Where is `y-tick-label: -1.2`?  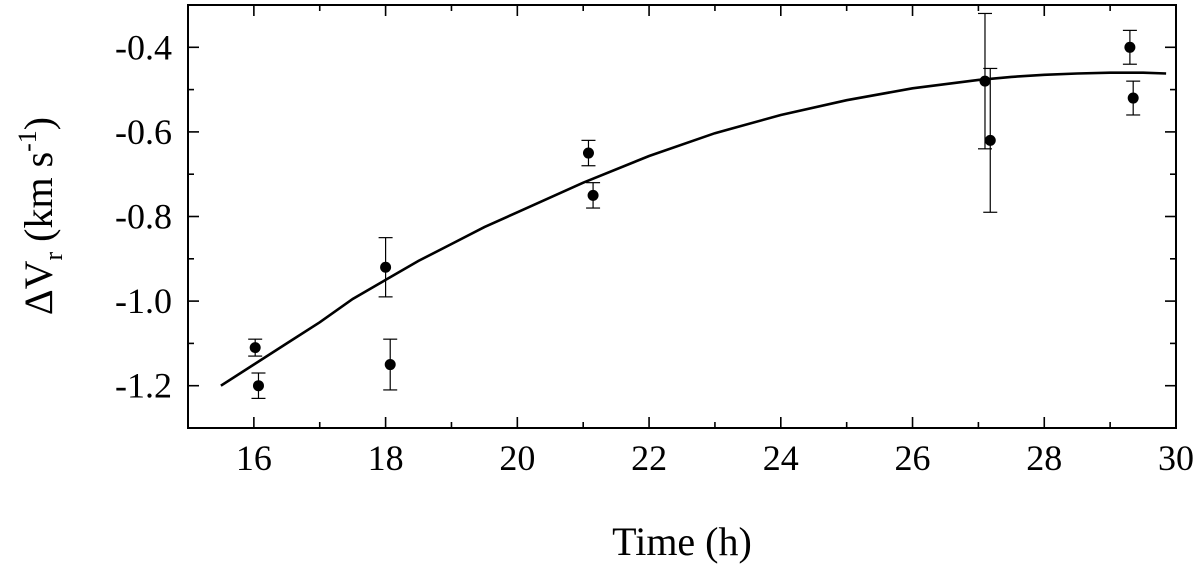
y-tick-label: -1.2 is located at coordinates (143, 386).